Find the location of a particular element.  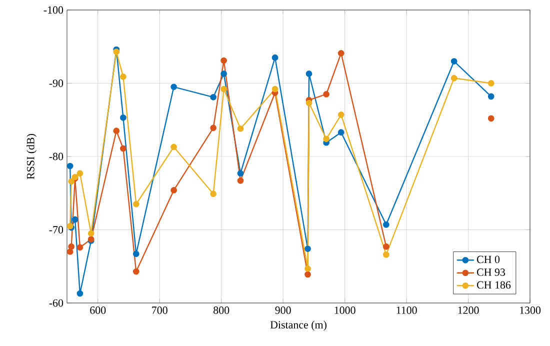

legend-label: CH 0 is located at coordinates (488, 260).